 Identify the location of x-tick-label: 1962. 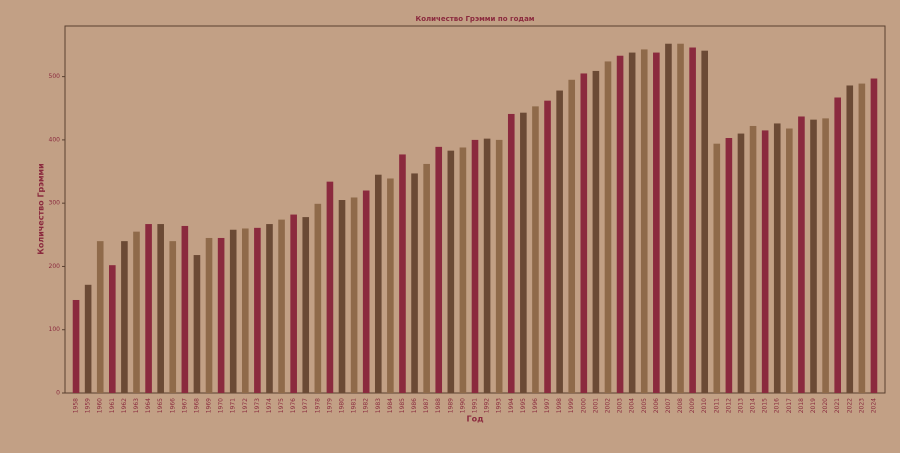
(124, 405).